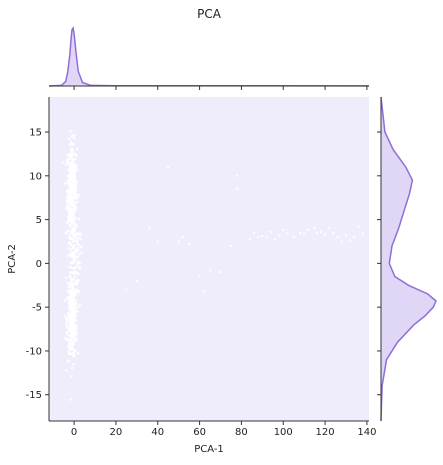 The image size is (443, 465). Describe the element at coordinates (241, 432) in the screenshot. I see `x-tick-label: 80` at that location.